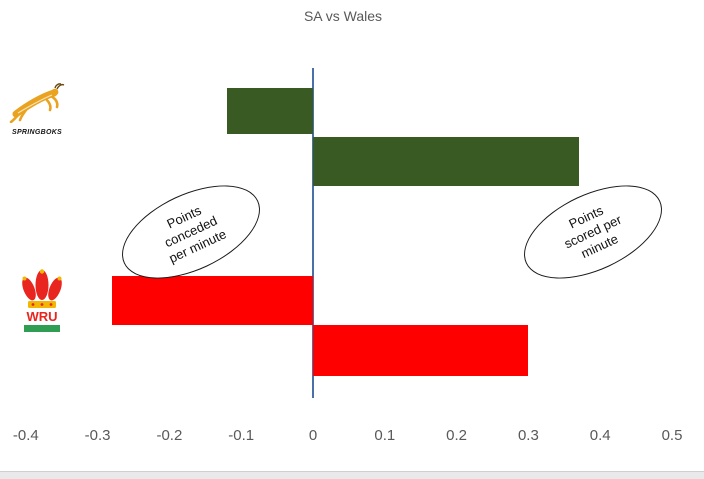 Image resolution: width=704 pixels, height=479 pixels. What do you see at coordinates (528, 435) in the screenshot?
I see `x-tick-label: 0.3` at bounding box center [528, 435].